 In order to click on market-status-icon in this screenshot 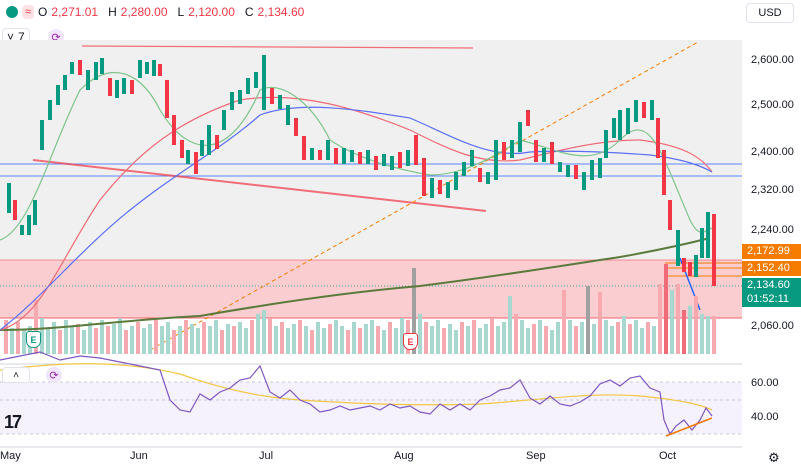, I will do `click(12, 12)`.